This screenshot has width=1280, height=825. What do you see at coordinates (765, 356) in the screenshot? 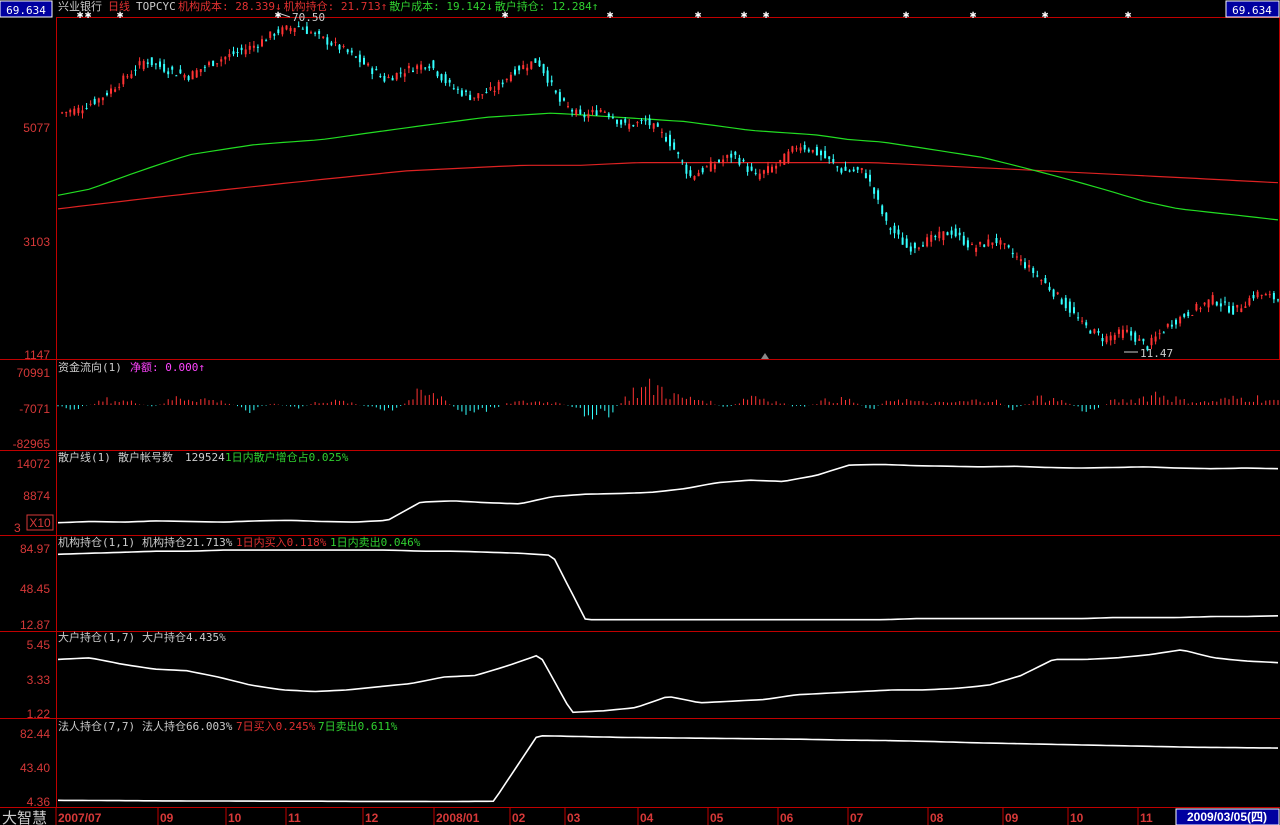
I see `scroll-marker-icon` at bounding box center [765, 356].